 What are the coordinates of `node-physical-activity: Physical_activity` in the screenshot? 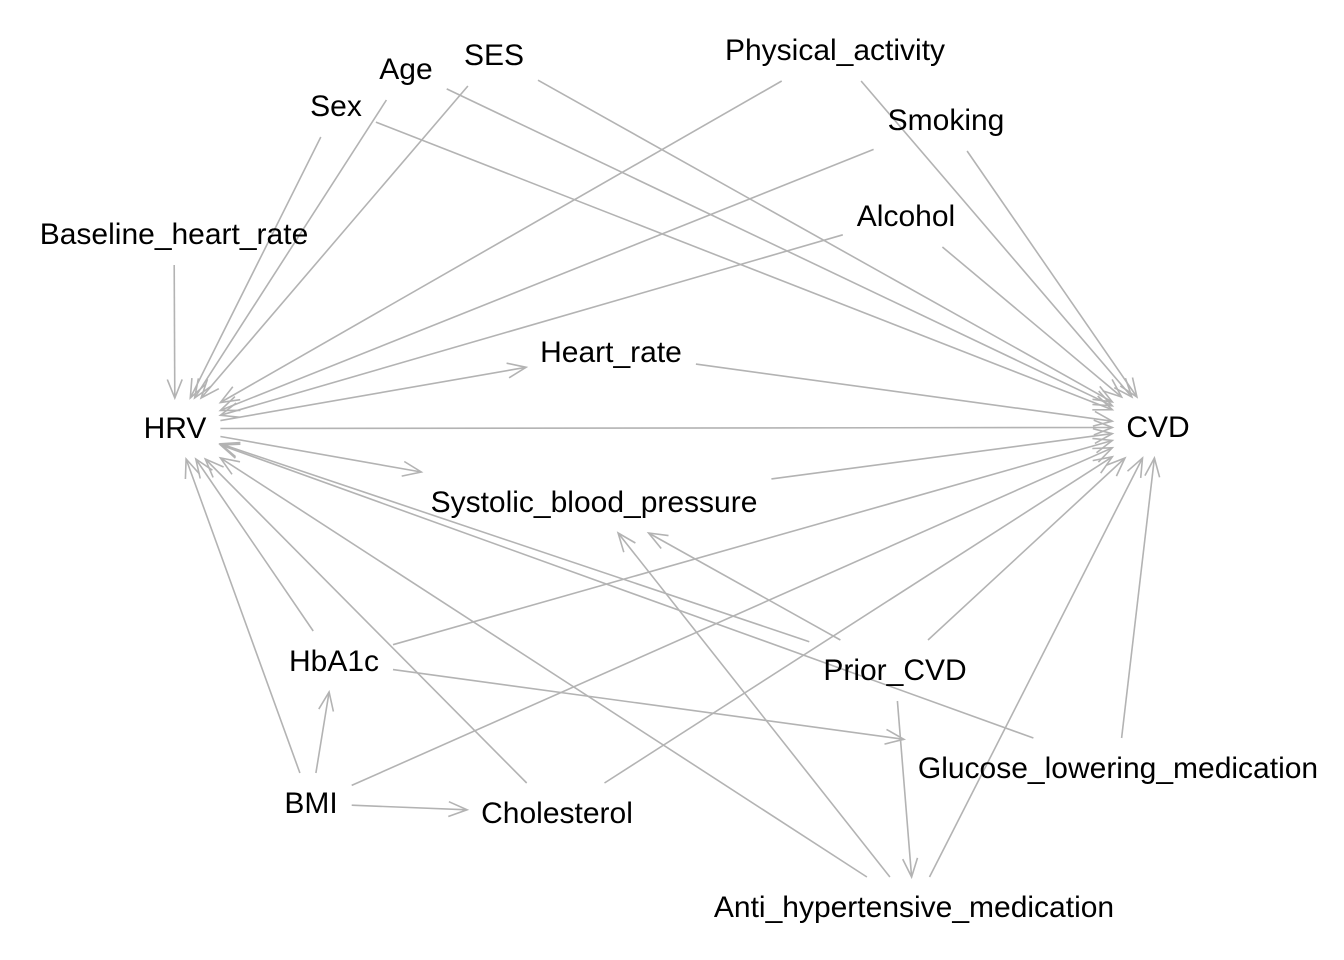 It's located at (835, 50).